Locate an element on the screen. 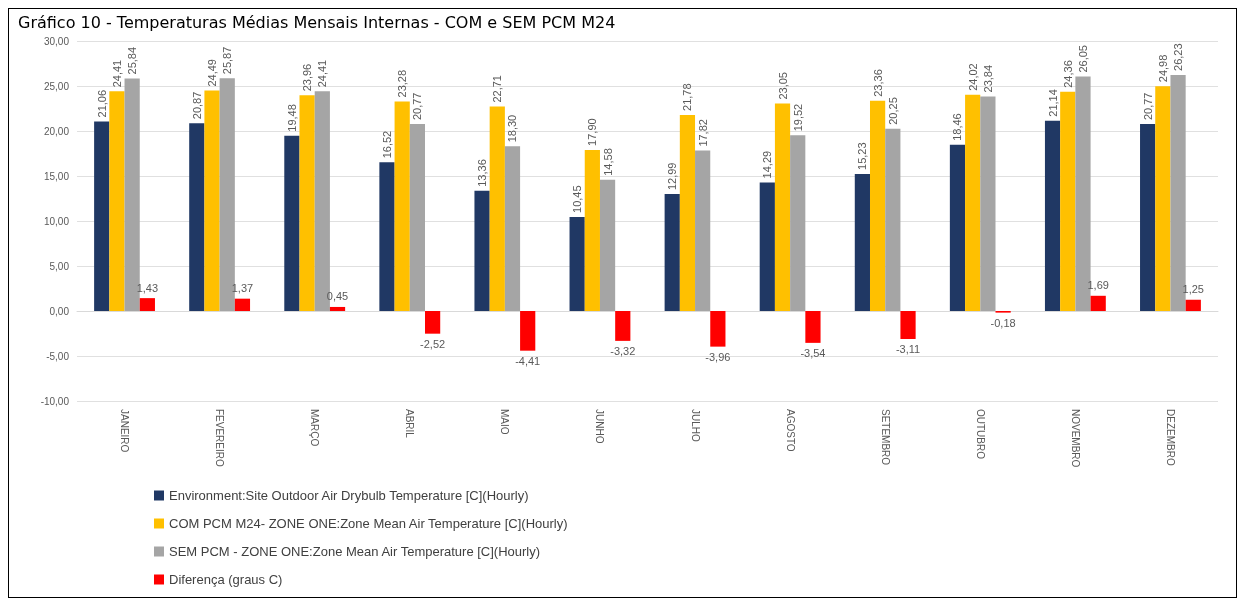 This screenshot has width=1247, height=608. x-tick-label: JANEIRO is located at coordinates (125, 431).